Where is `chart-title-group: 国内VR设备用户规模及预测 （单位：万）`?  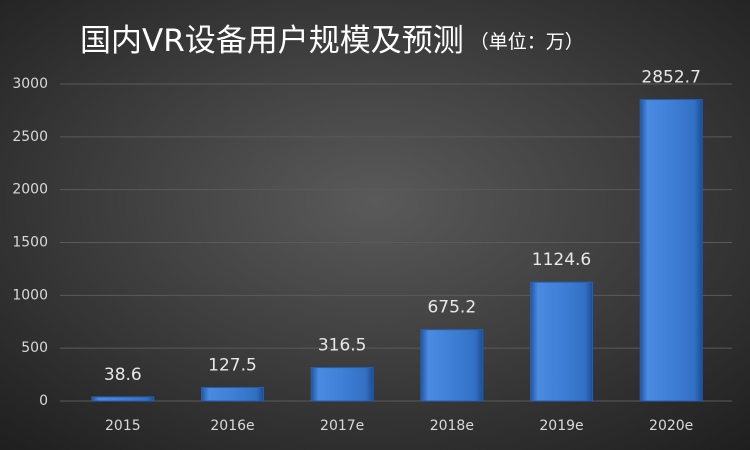 chart-title-group: 国内VR设备用户规模及预测 （单位：万） is located at coordinates (332, 41).